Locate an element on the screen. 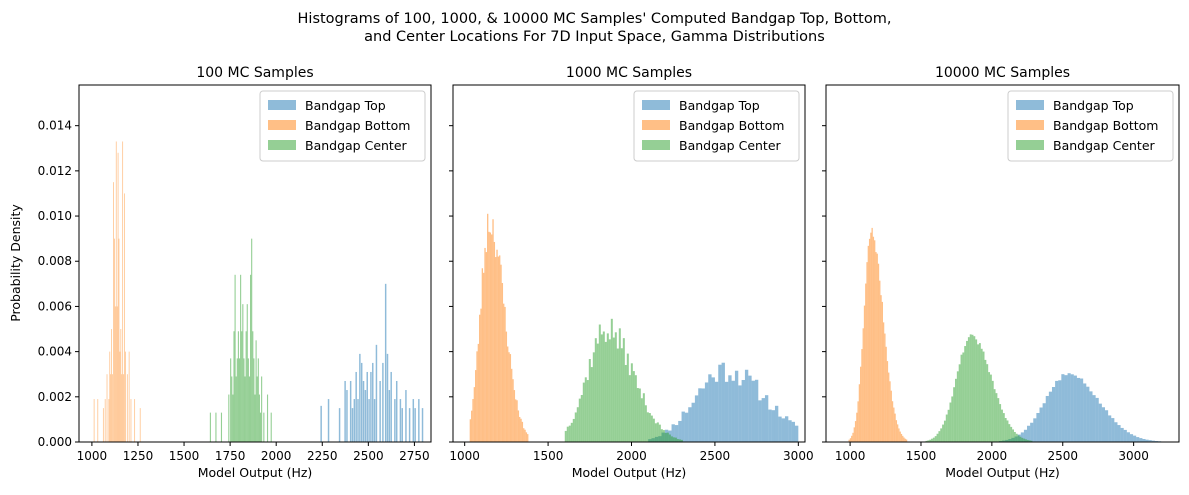  x-tick-label: 1500 is located at coordinates (921, 456).